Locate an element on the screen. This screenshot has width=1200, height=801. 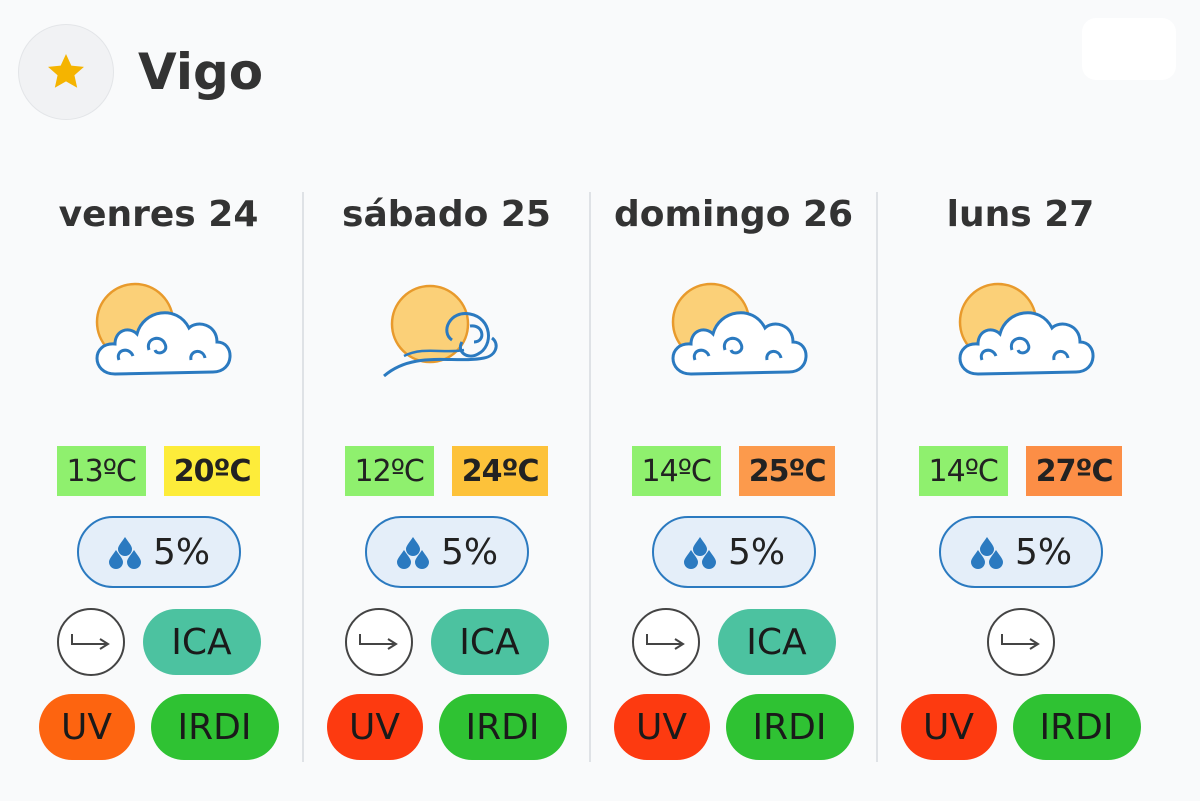
corner-panel is located at coordinates (1129, 49).